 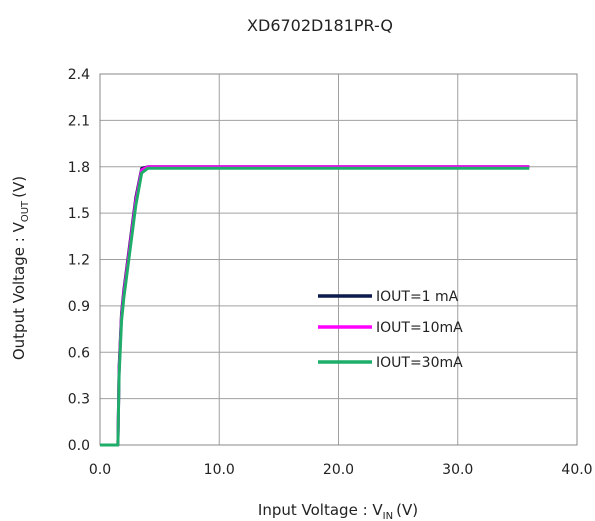 I want to click on y-tick-labels: 0.0 0.3 0.6 0.9 1.2 1.5 1.8 2.1 2.4, so click(x=79, y=260).